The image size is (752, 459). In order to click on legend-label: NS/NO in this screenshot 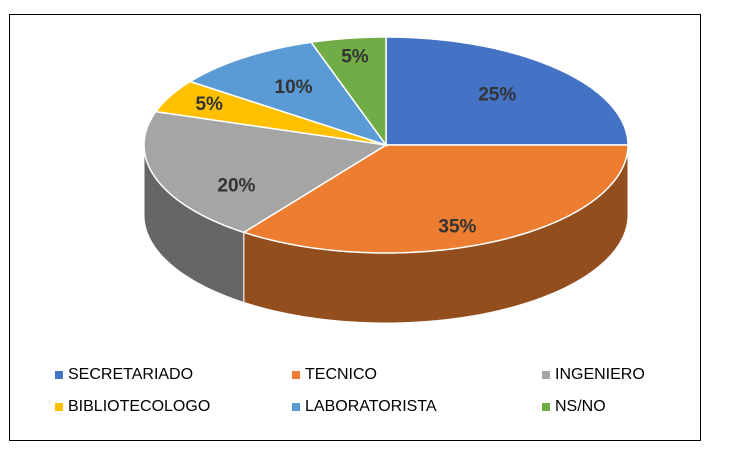, I will do `click(580, 406)`.